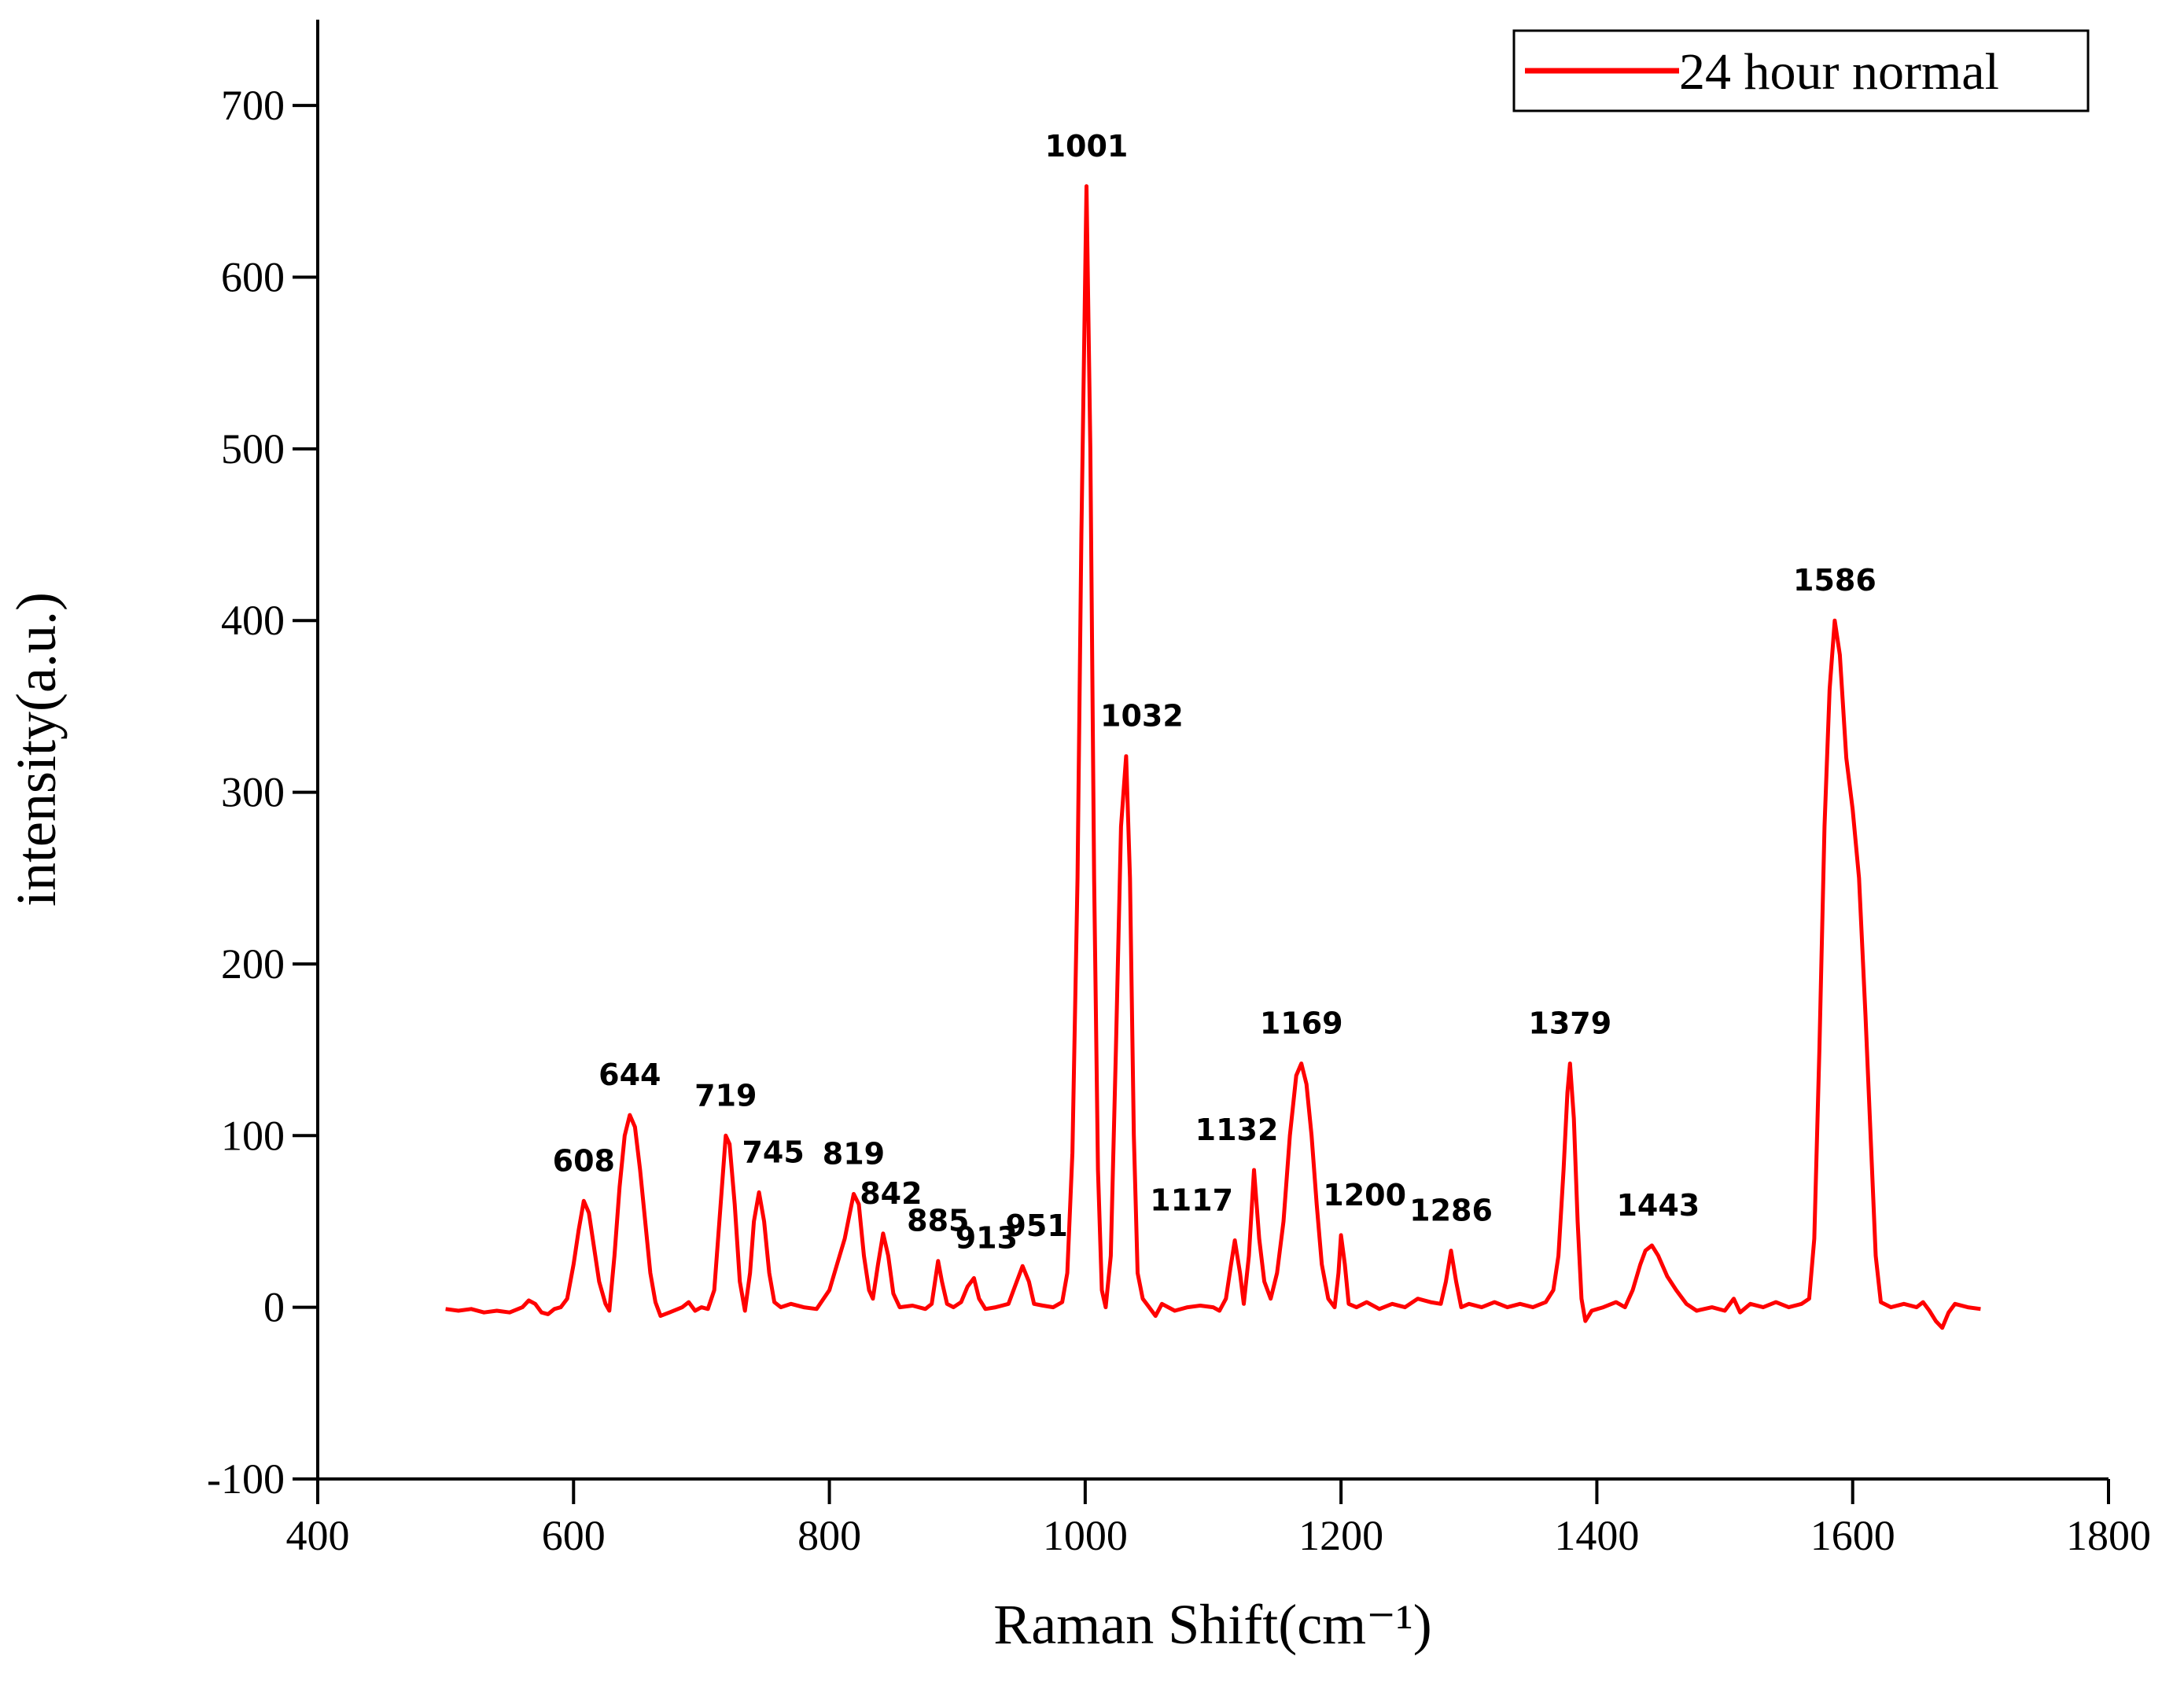 This screenshot has width=2184, height=1707. I want to click on x-tick-label: 600, so click(574, 1535).